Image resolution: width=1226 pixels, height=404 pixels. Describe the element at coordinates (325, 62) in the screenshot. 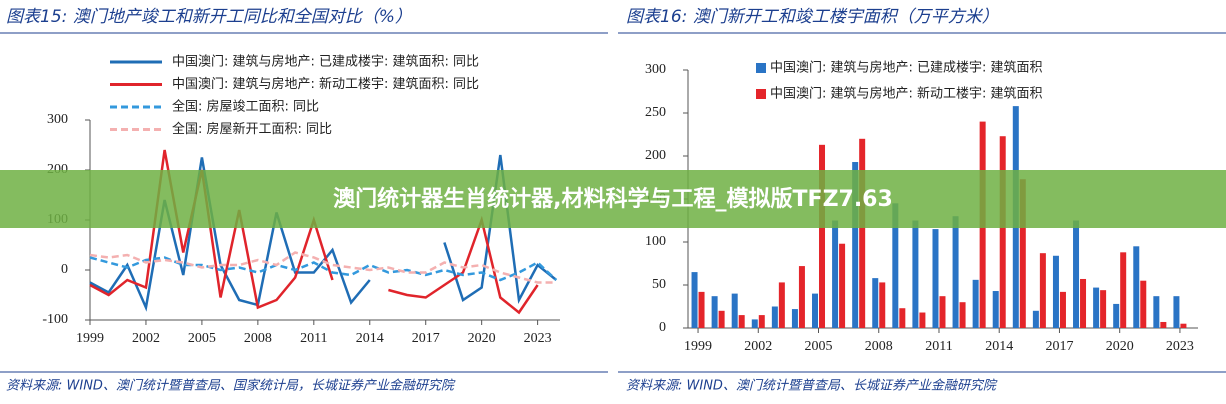

I see `legend-label: 中国澳门: 建筑与房地产: 已建成楼宇: 建筑面积: 同比` at that location.